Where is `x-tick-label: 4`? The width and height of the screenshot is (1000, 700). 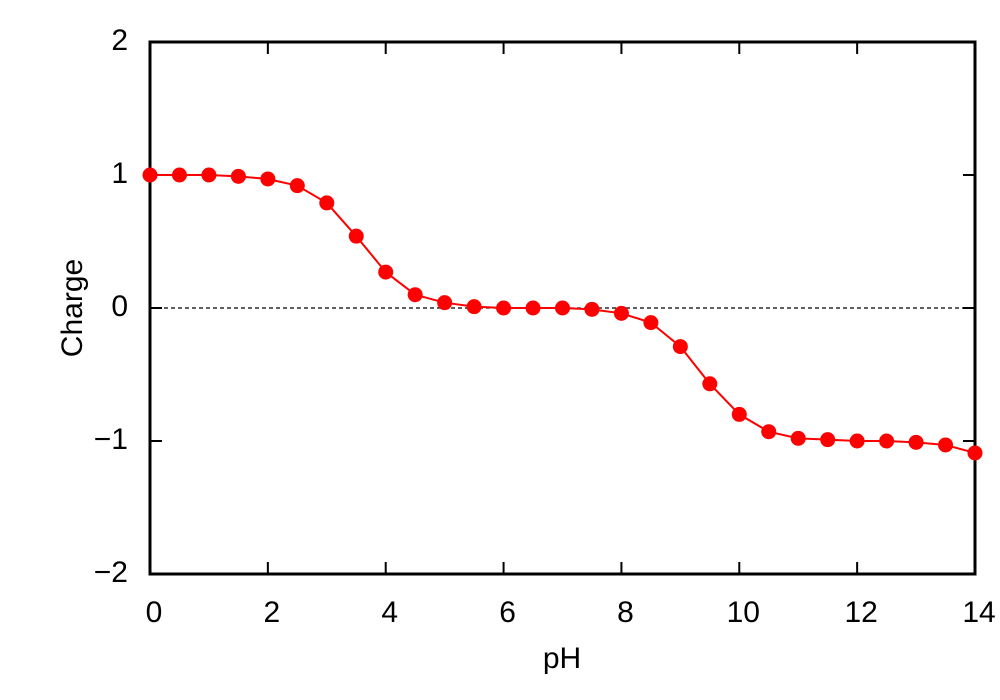
x-tick-label: 4 is located at coordinates (389, 612).